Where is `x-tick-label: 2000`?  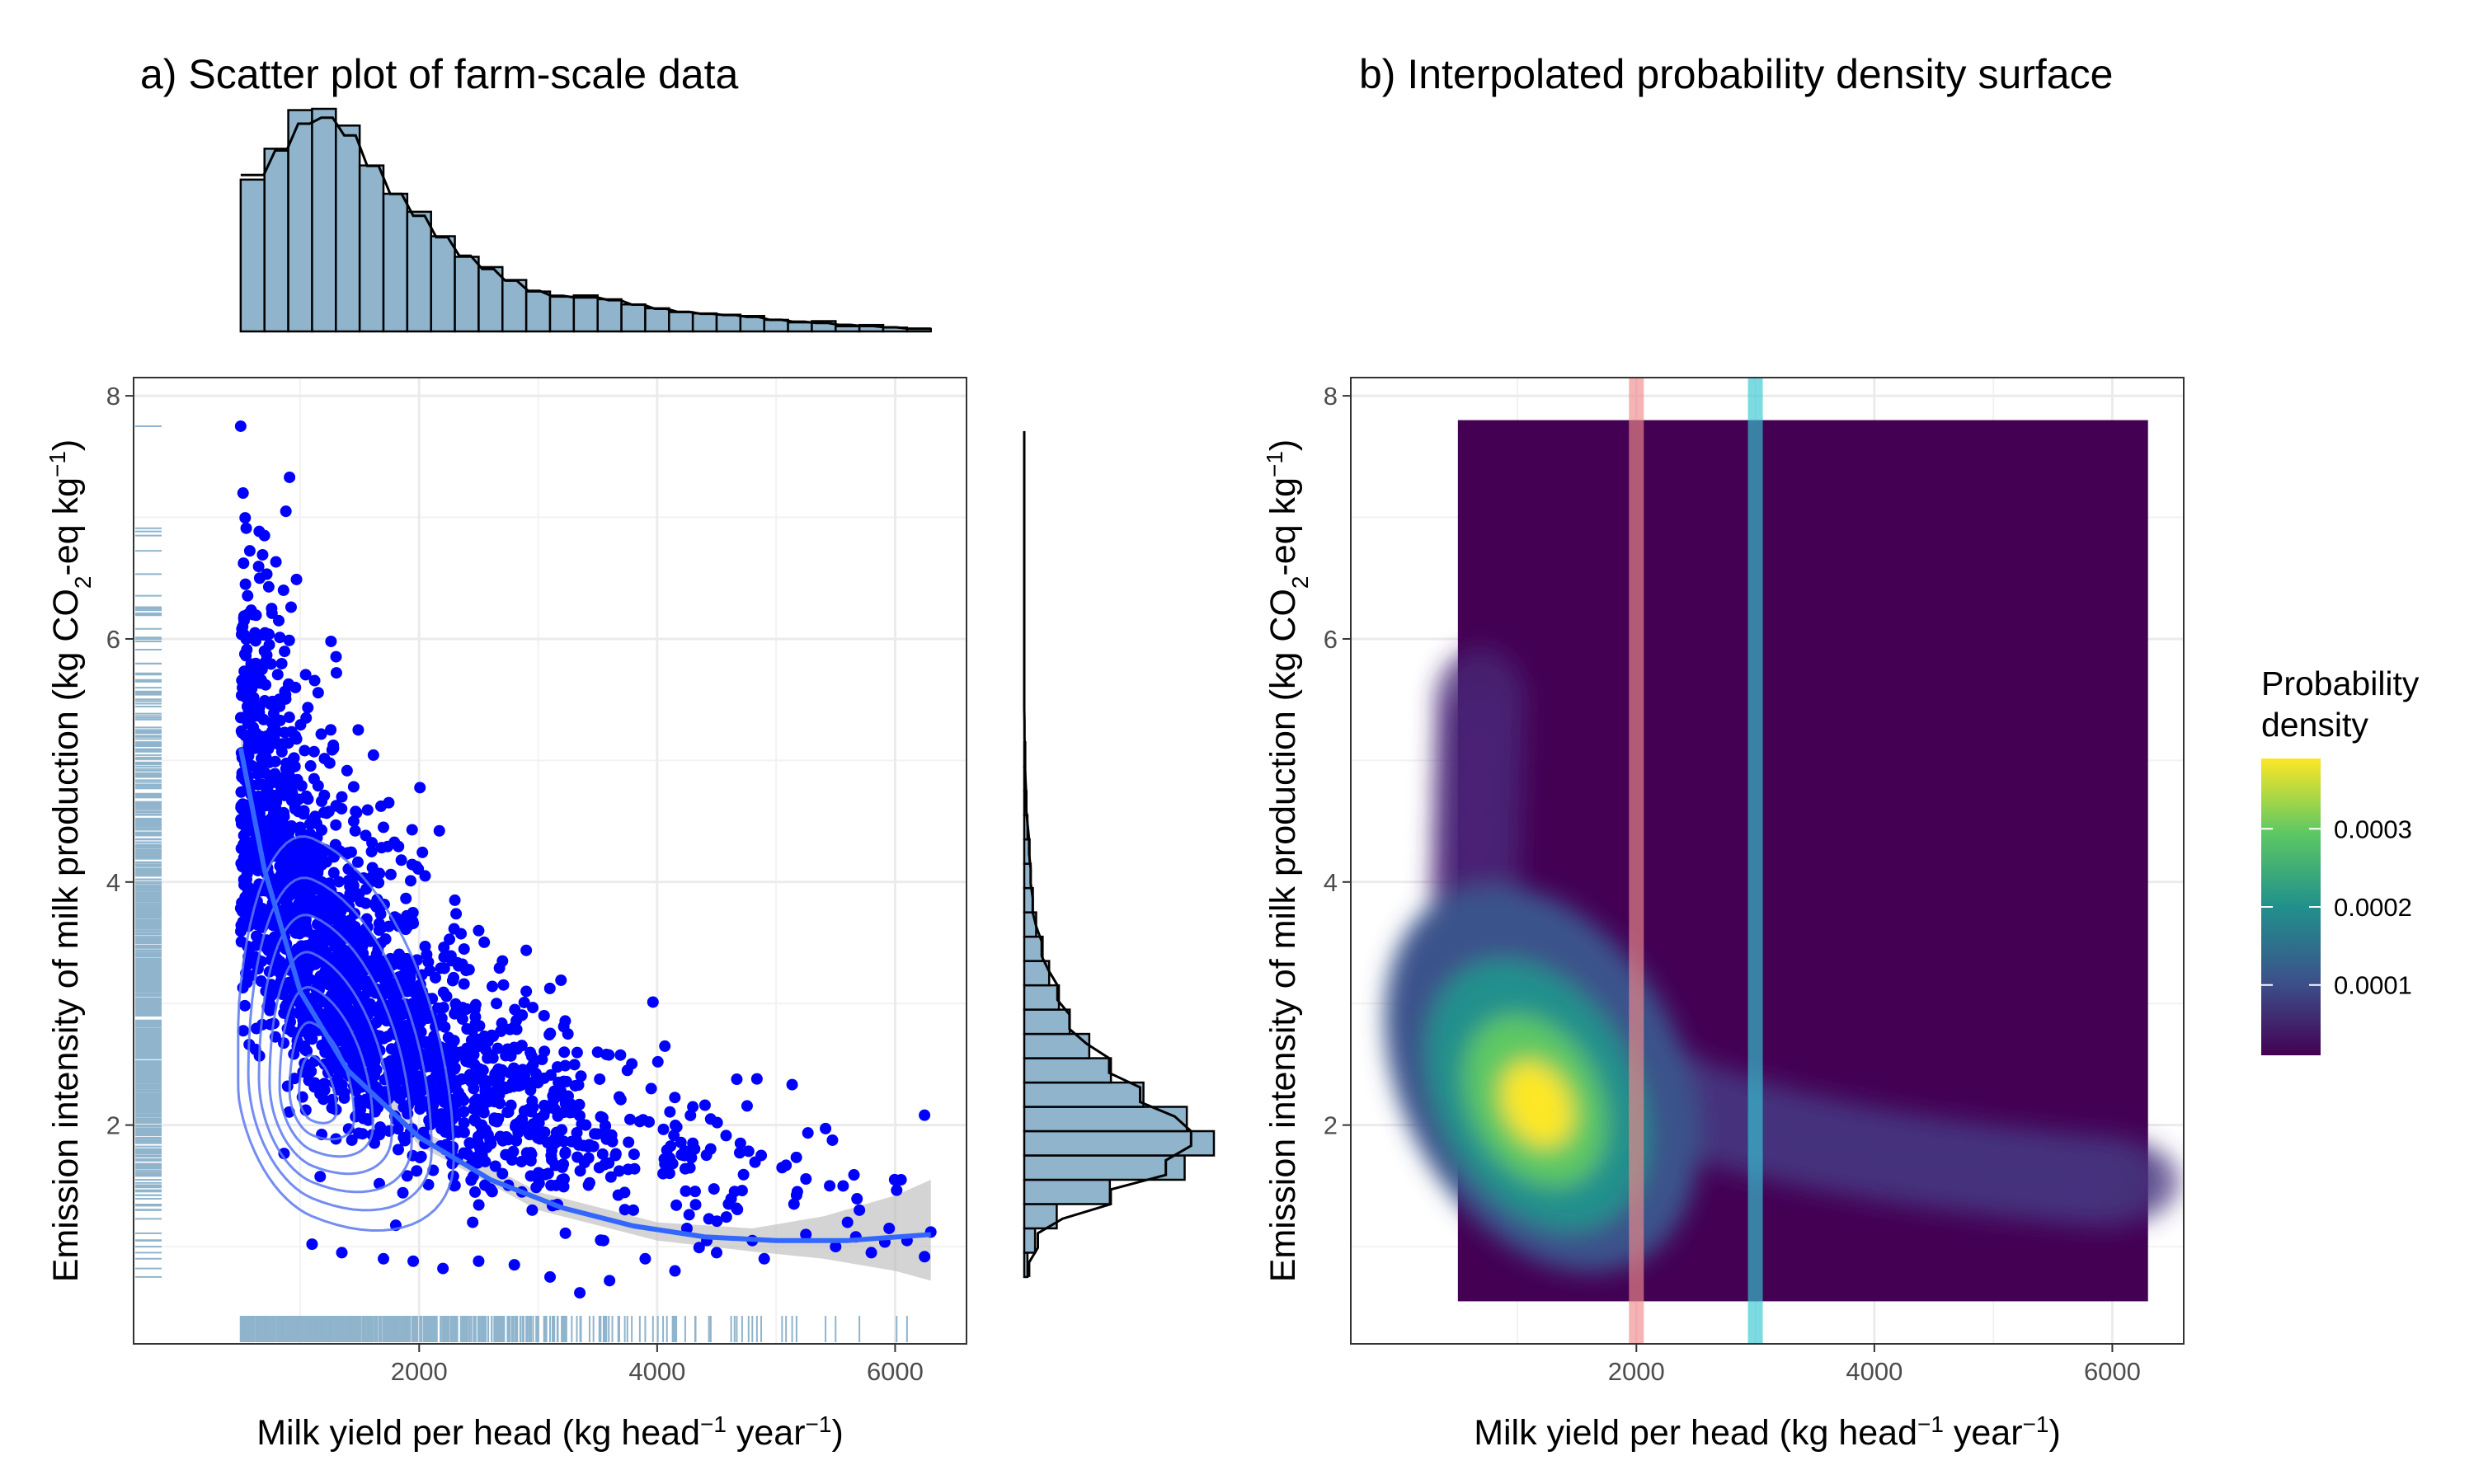
x-tick-label: 2000 is located at coordinates (1636, 1371).